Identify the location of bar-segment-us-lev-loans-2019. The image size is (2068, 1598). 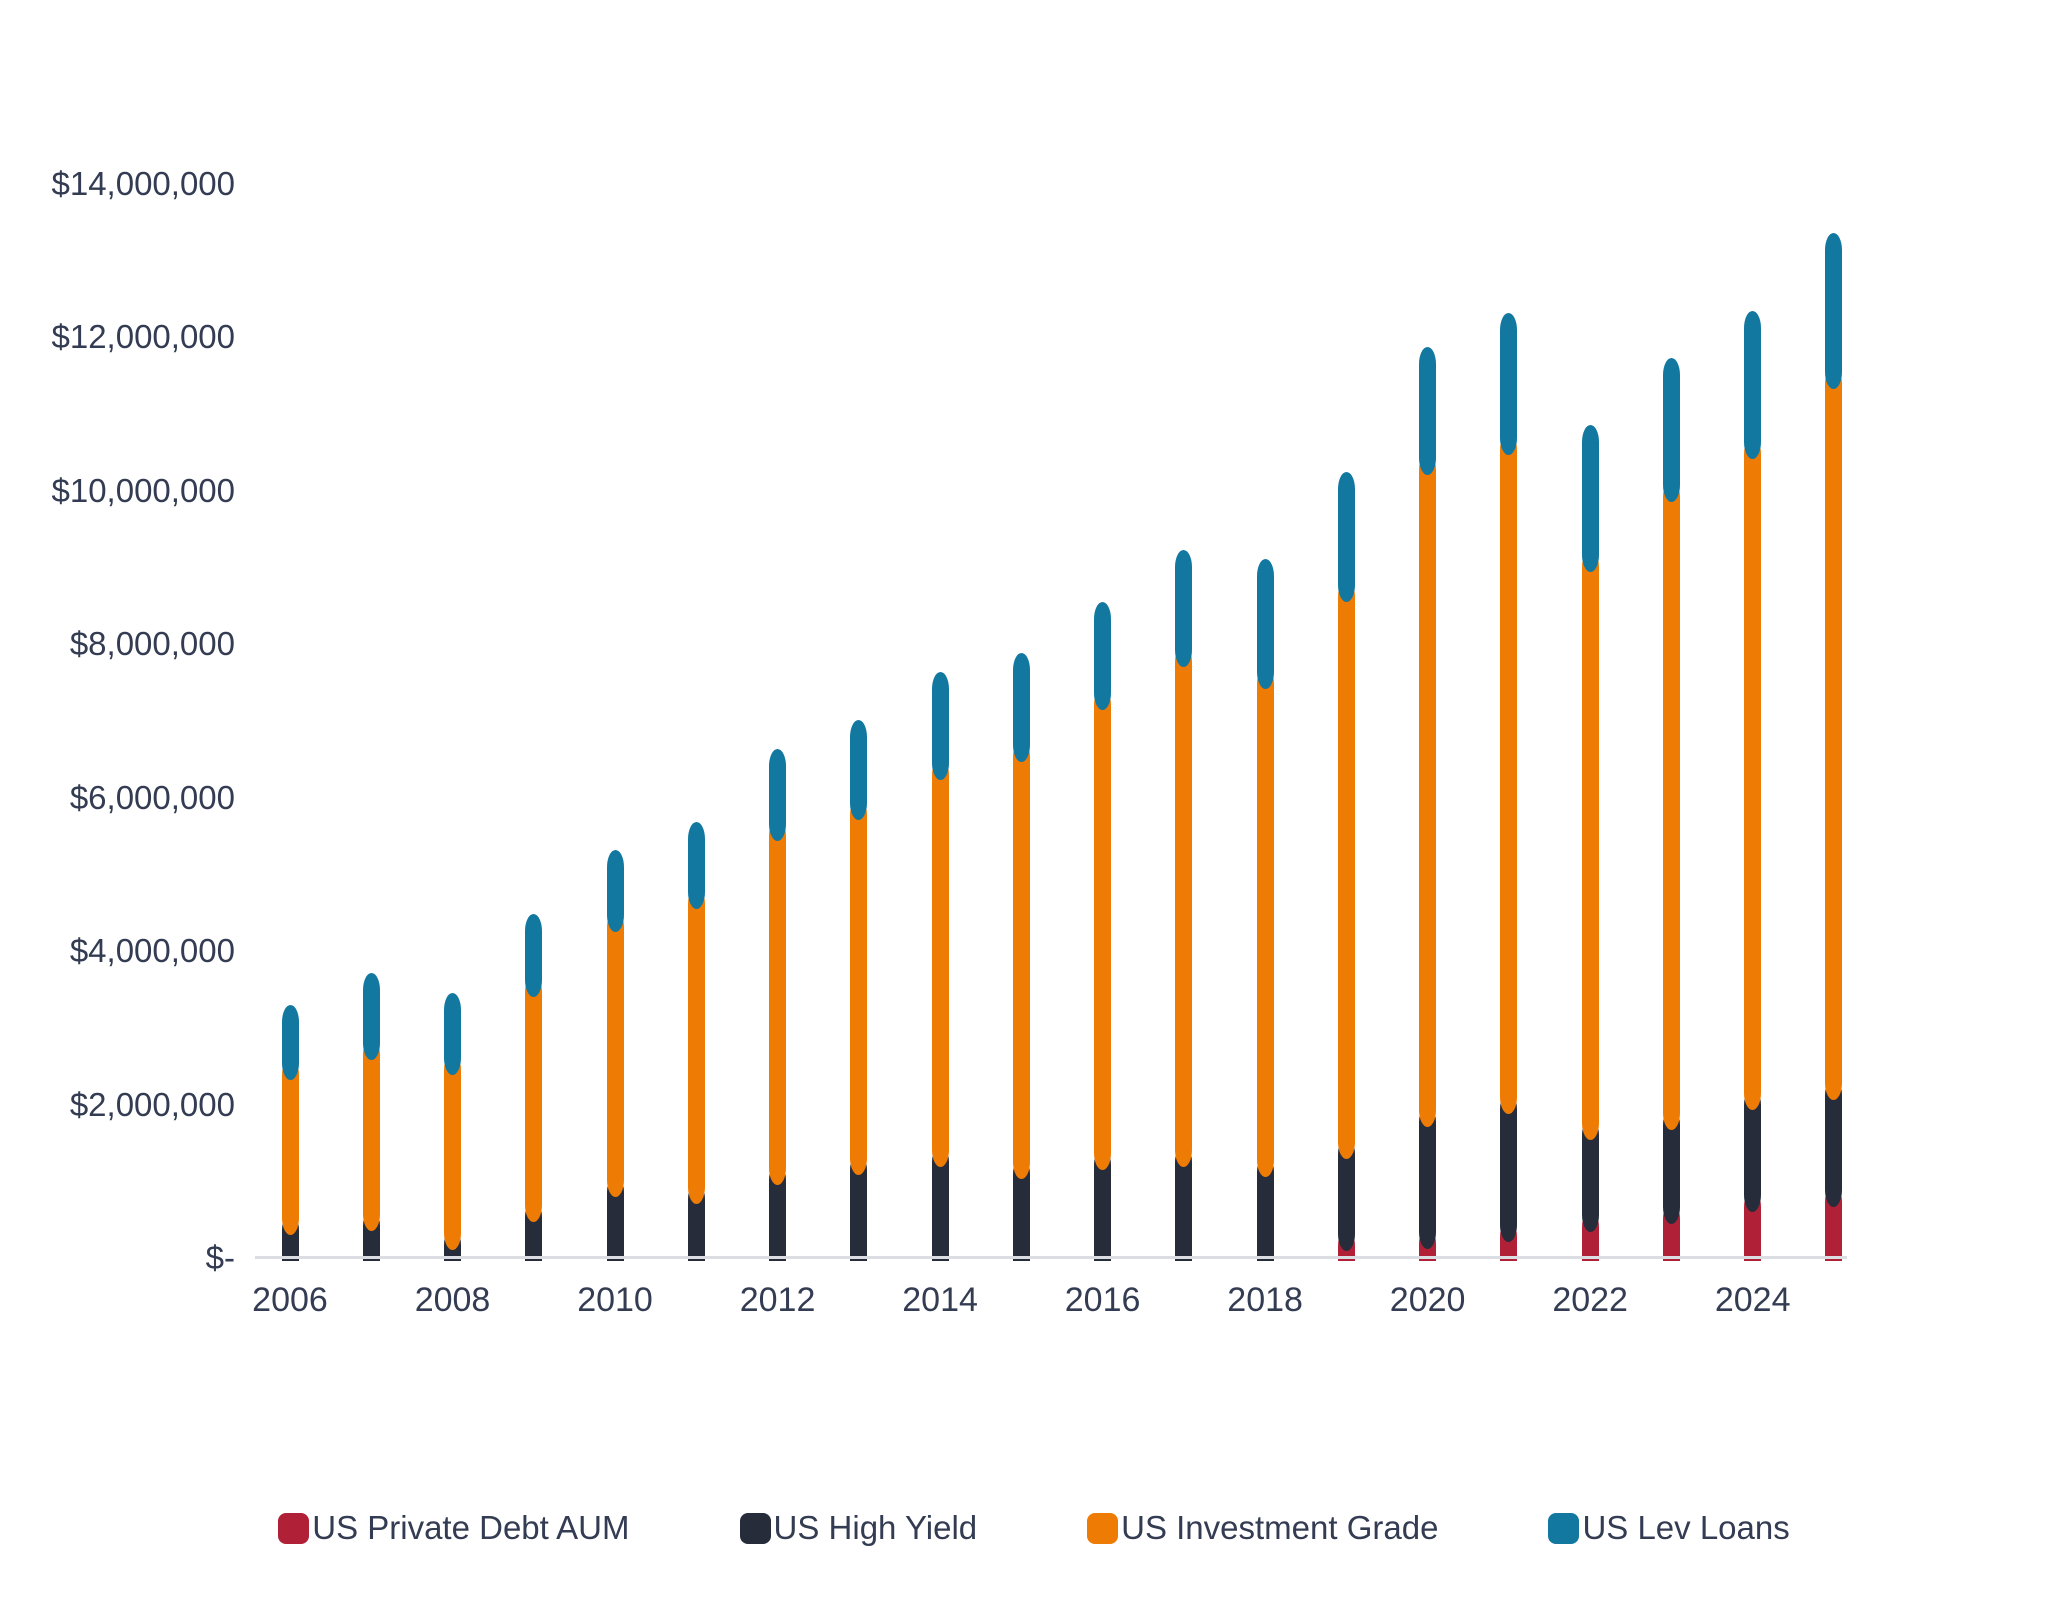
(1346, 537).